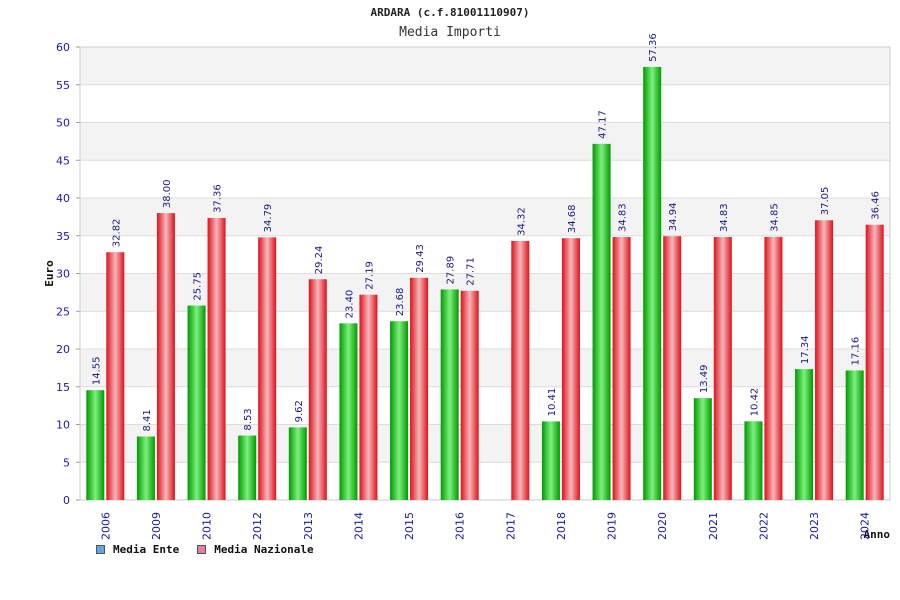 This screenshot has width=900, height=600. I want to click on data-label-media-nazionale-2022: 34.85, so click(774, 217).